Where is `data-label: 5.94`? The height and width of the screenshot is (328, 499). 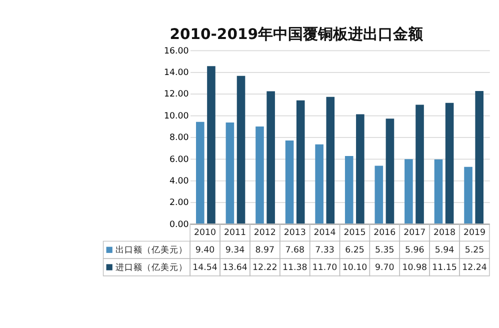 data-label: 5.94 is located at coordinates (444, 250).